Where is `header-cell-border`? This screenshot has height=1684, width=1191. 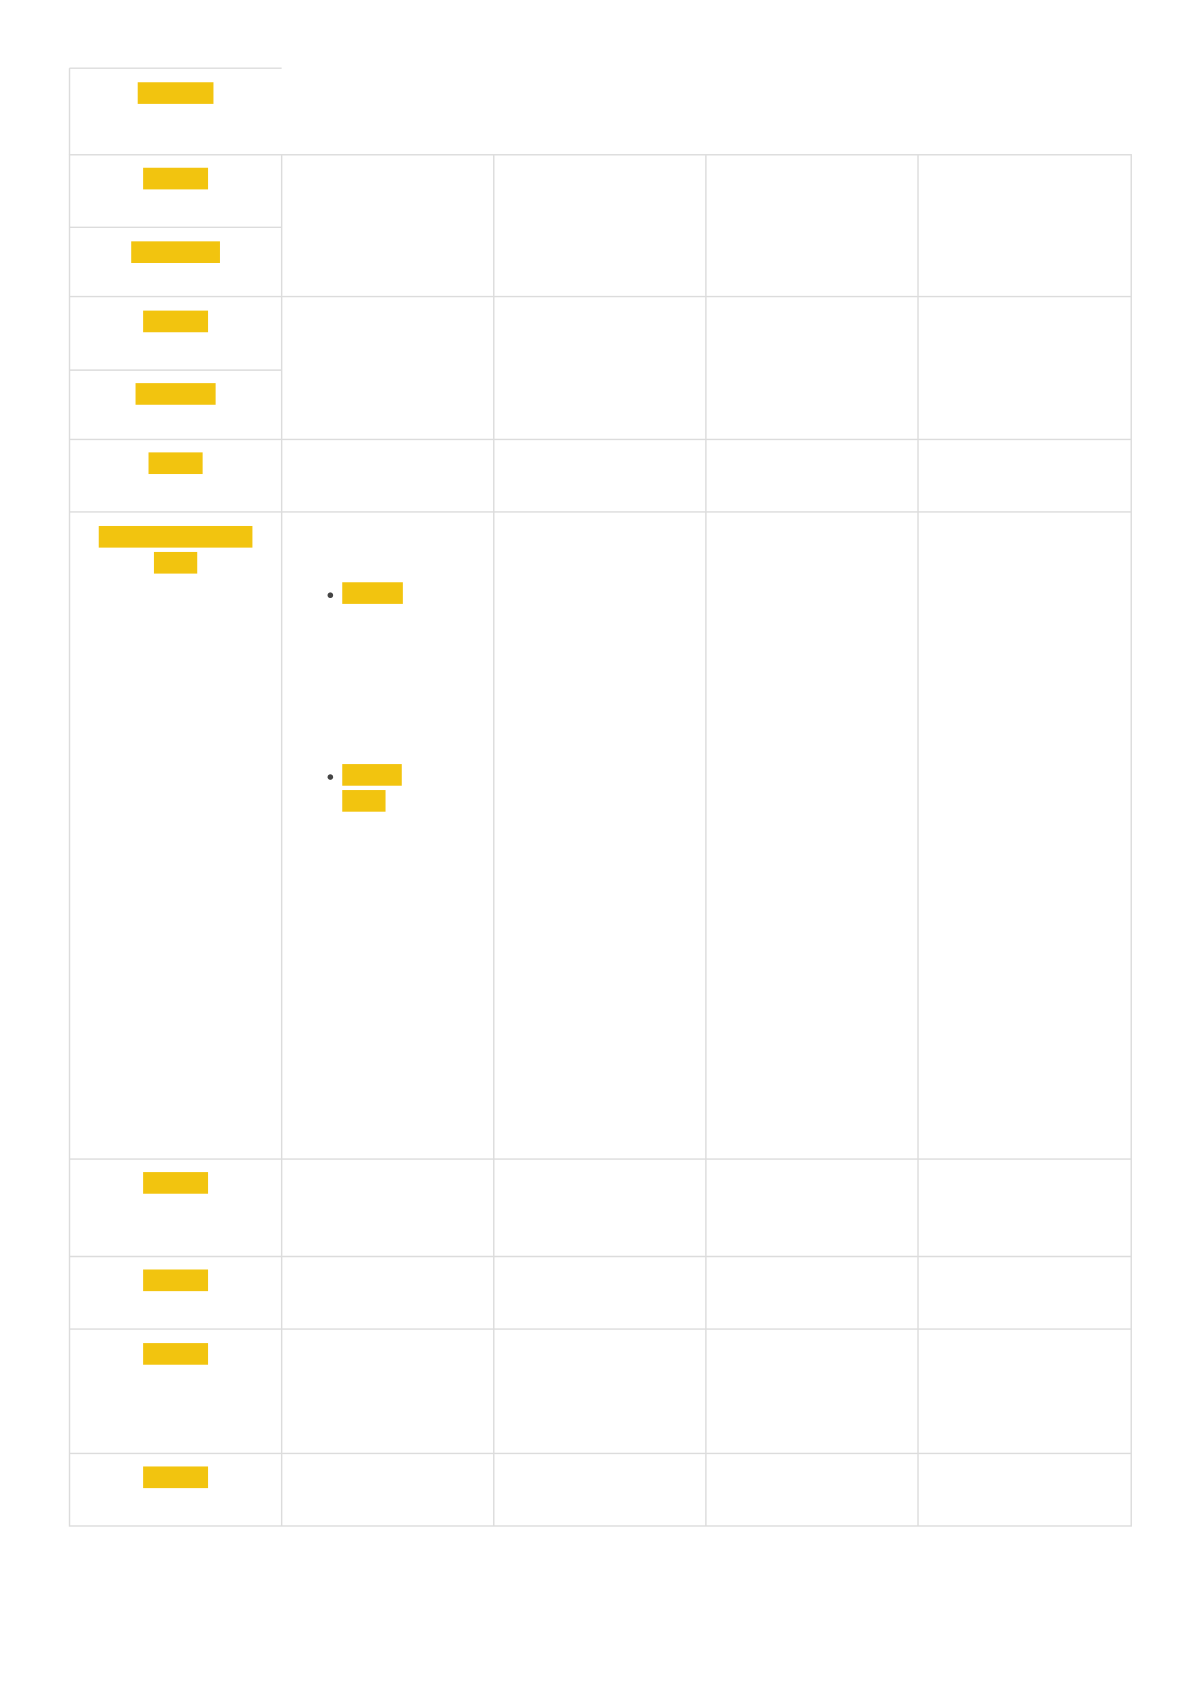 header-cell-border is located at coordinates (175, 111).